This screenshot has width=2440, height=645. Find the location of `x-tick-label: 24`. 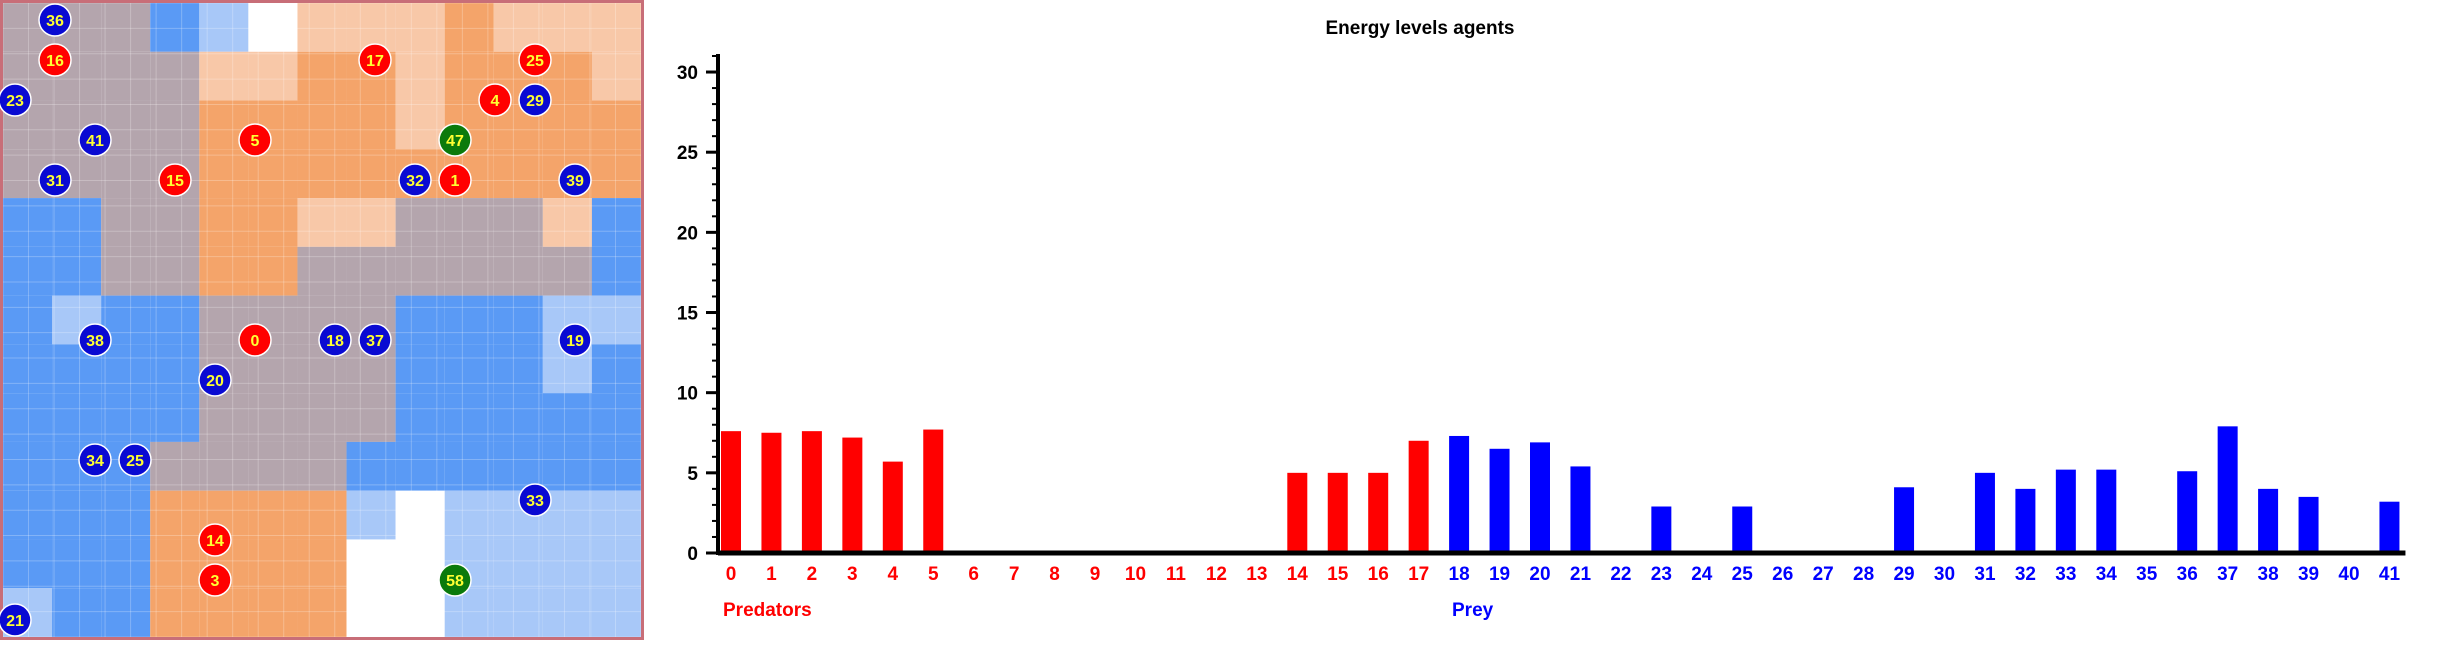

x-tick-label: 24 is located at coordinates (1702, 574).